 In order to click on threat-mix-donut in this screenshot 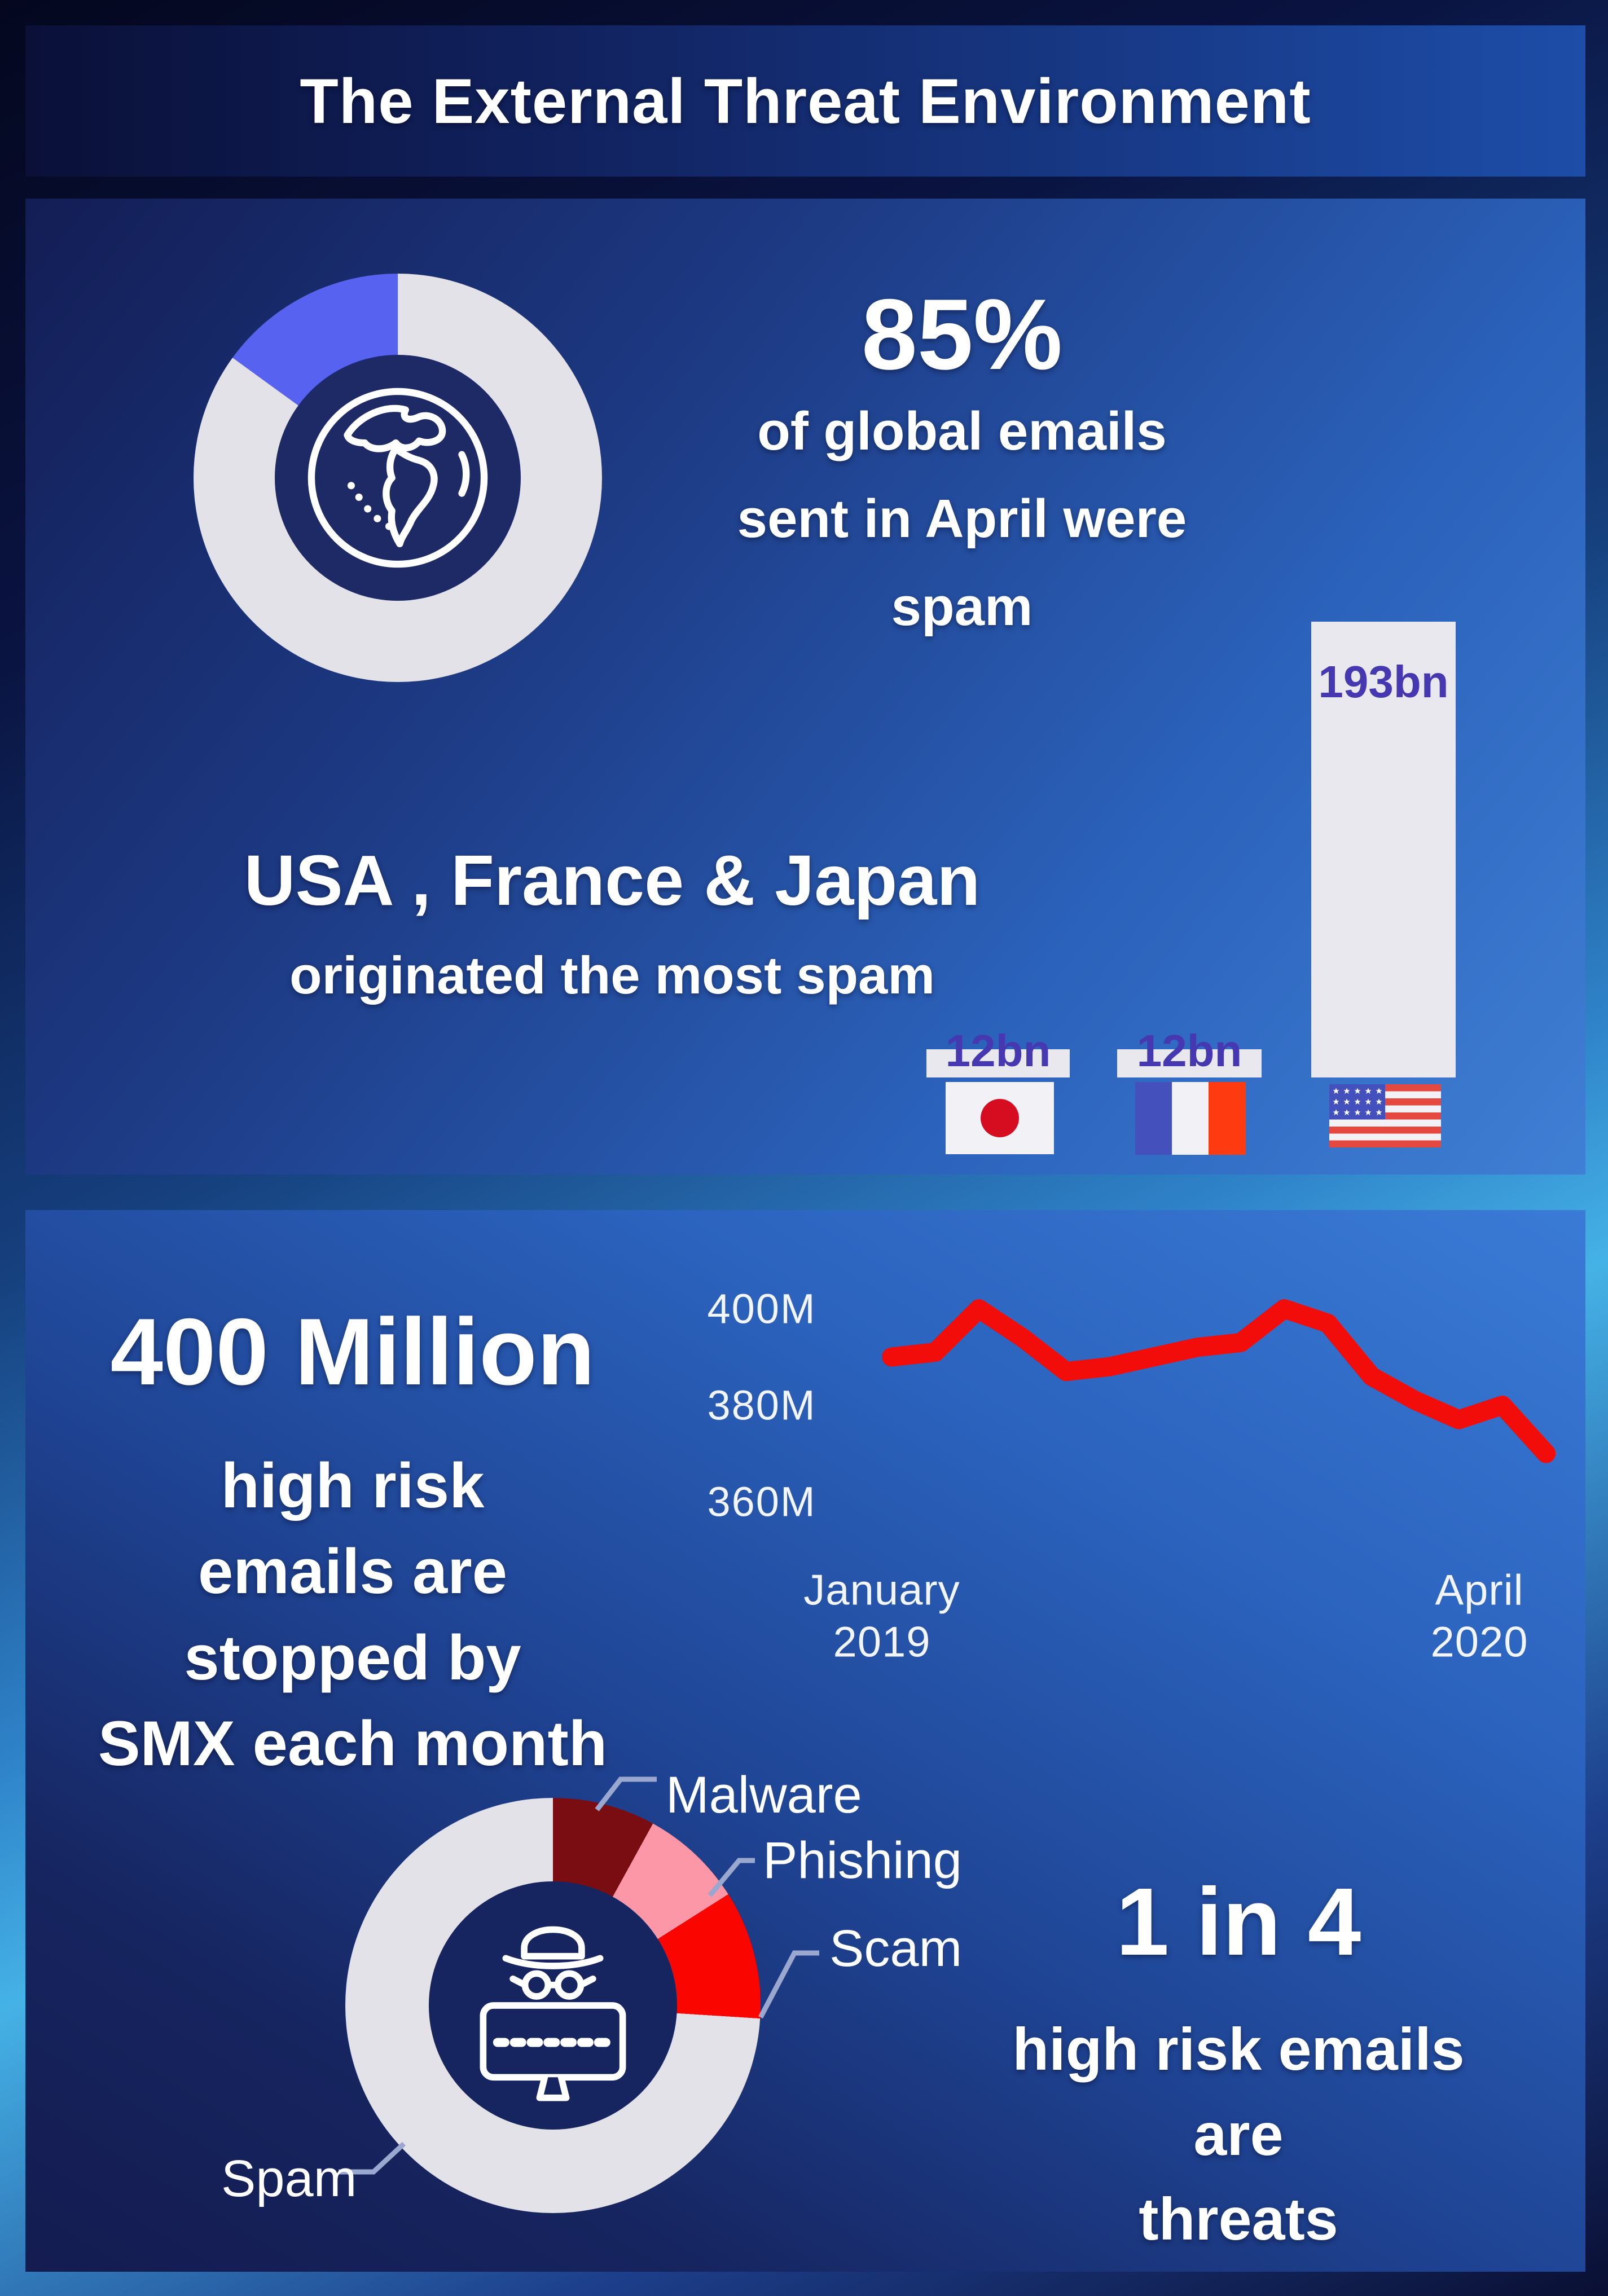, I will do `click(553, 2005)`.